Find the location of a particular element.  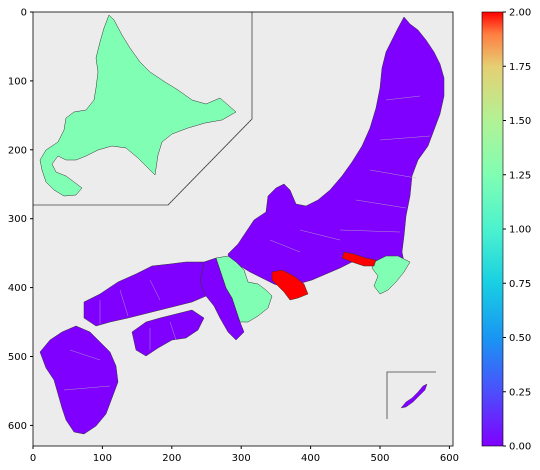

region-tokyo is located at coordinates (359, 259).